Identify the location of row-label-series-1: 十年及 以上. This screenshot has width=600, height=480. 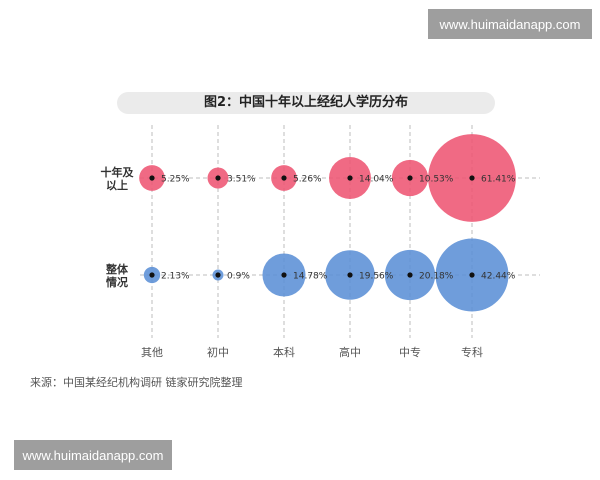
(117, 179).